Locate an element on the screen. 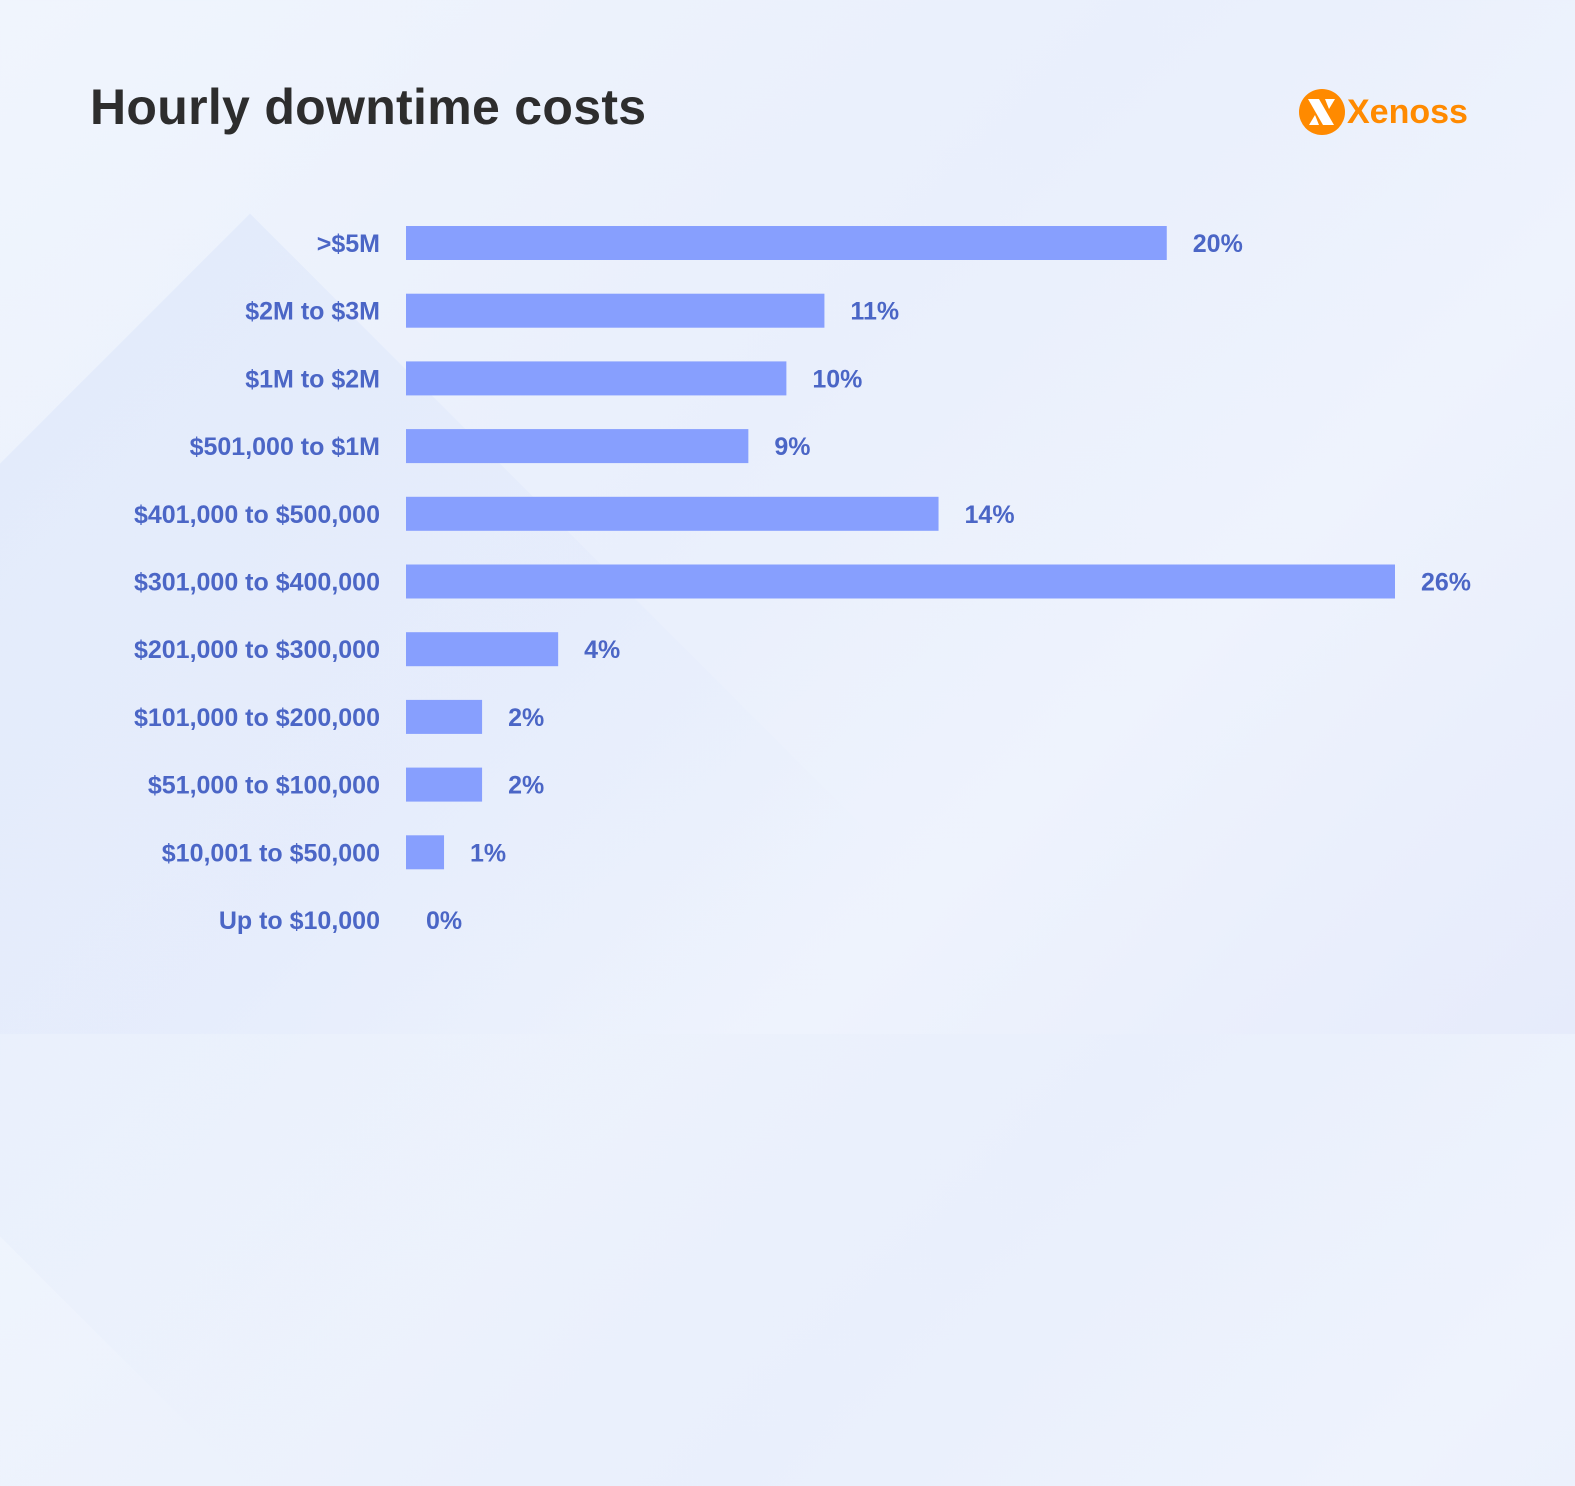 Image resolution: width=1575 pixels, height=1486 pixels. value-label: 9% is located at coordinates (792, 447).